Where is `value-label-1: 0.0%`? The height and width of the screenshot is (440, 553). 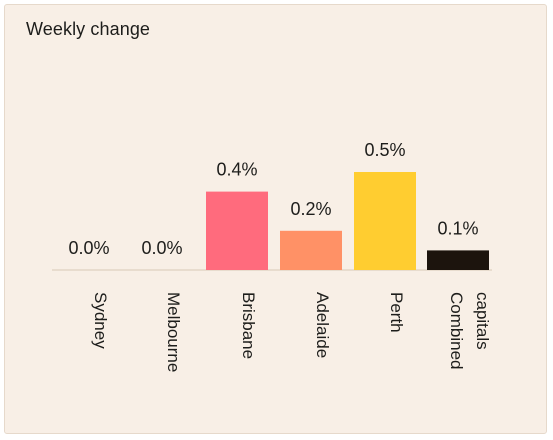 value-label-1: 0.0% is located at coordinates (161, 248).